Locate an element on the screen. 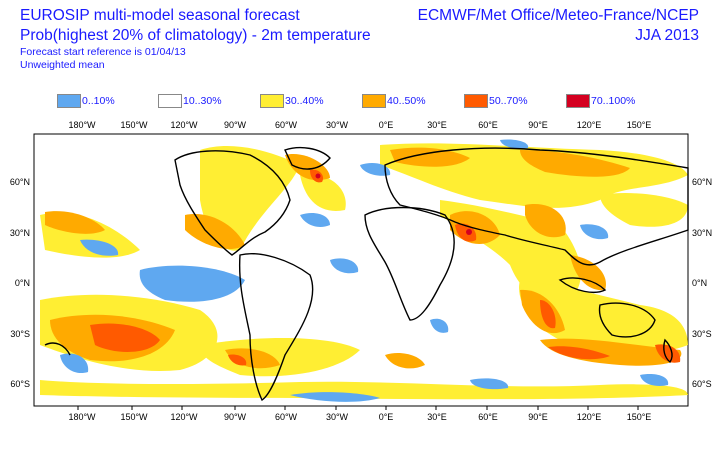 This screenshot has height=461, width=723. chart-title: EUROSIP multi-model seasonal forecast is located at coordinates (160, 15).